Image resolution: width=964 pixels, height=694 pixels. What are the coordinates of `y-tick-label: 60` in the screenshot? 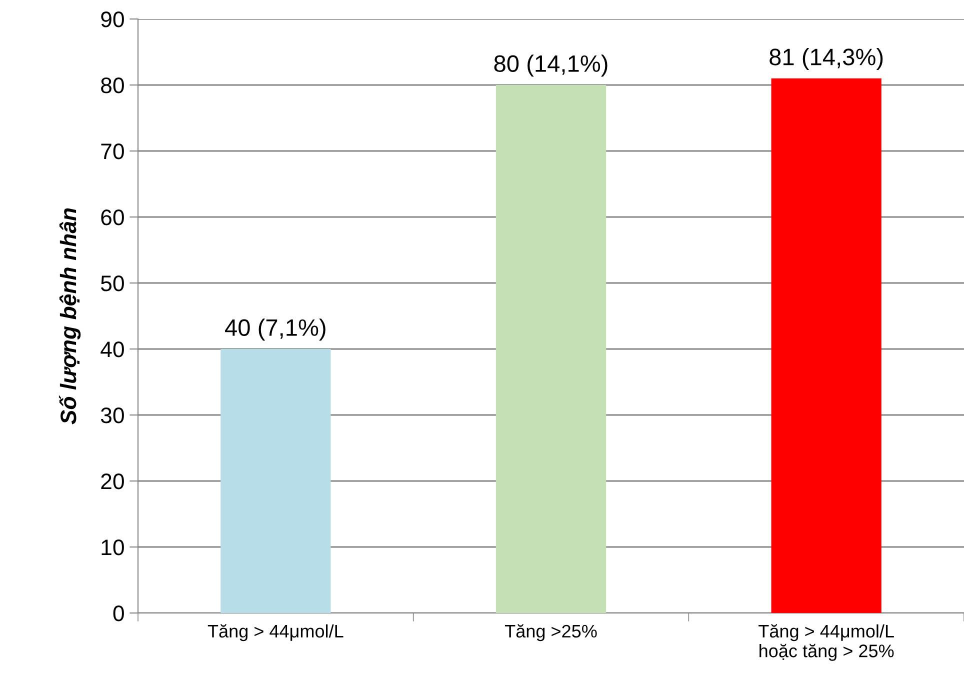 It's located at (112, 218).